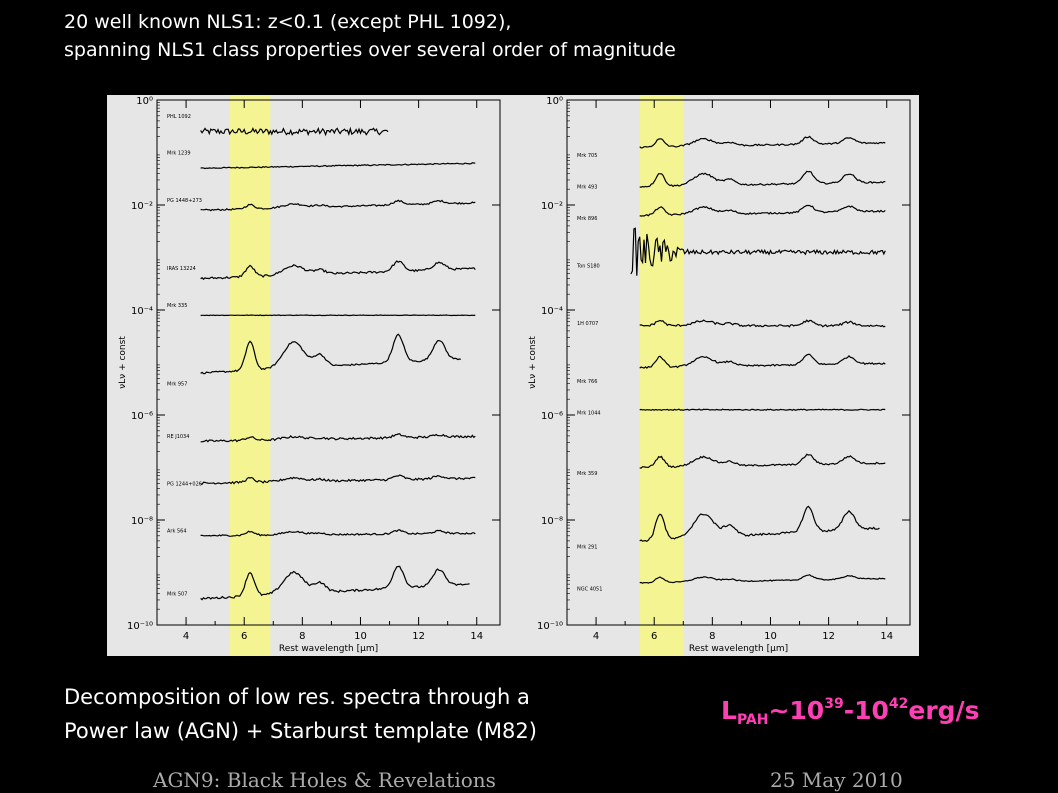 The height and width of the screenshot is (793, 1058). Describe the element at coordinates (177, 385) in the screenshot. I see `series-label: Mrk 957` at that location.